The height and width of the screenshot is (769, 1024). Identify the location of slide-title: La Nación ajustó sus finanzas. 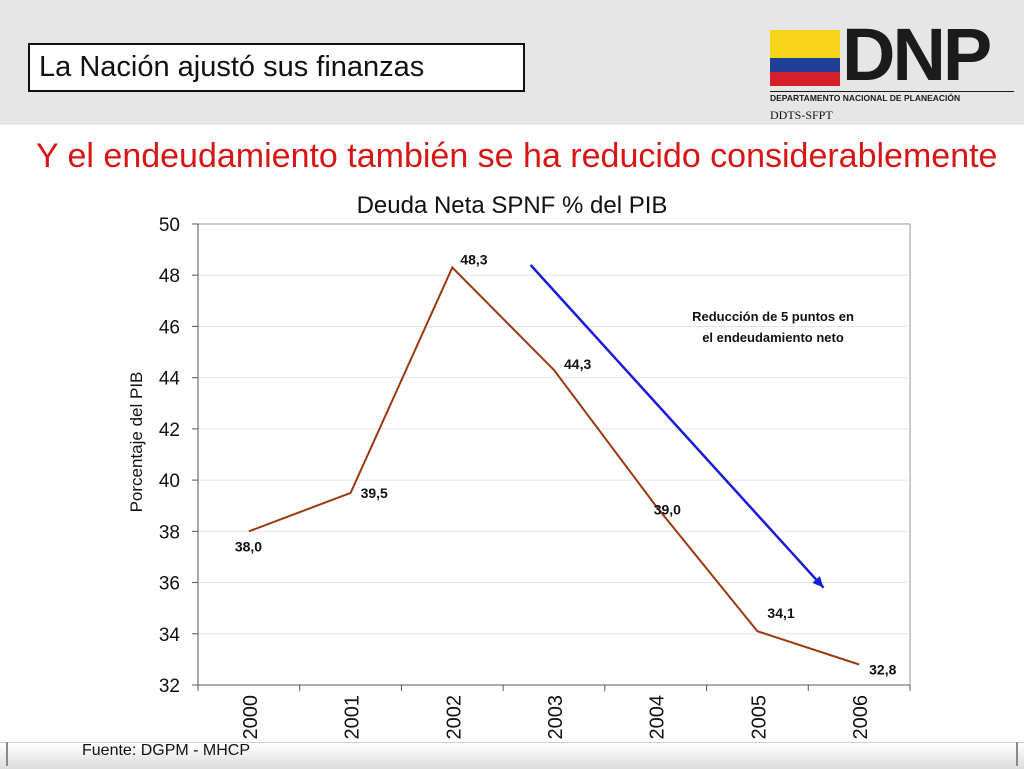
(232, 67).